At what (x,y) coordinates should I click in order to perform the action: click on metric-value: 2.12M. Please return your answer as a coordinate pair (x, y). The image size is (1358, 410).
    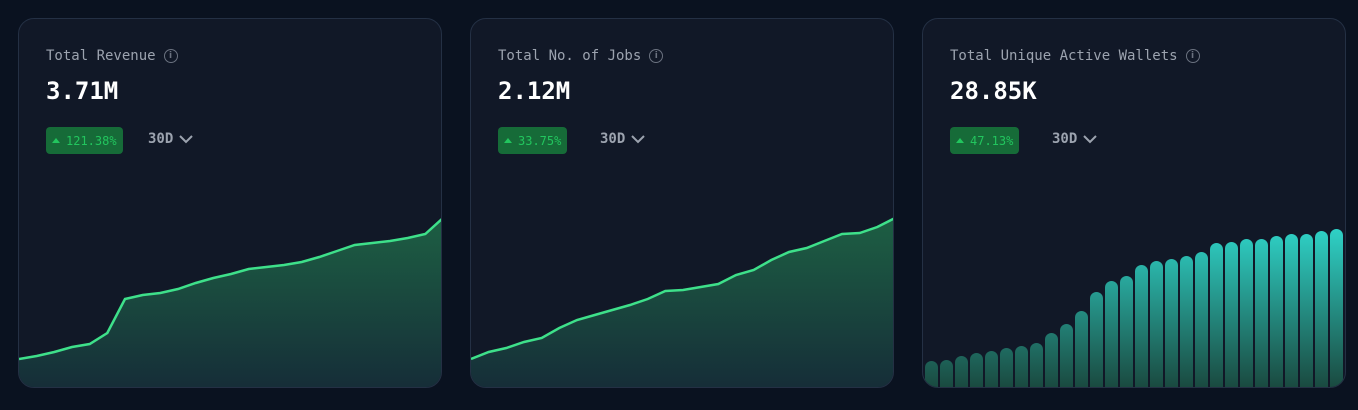
    Looking at the image, I should click on (534, 91).